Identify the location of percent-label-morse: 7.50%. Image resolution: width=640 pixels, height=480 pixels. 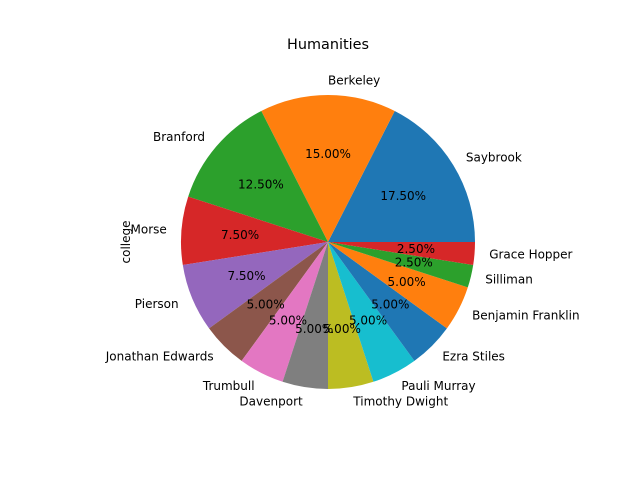
(240, 235).